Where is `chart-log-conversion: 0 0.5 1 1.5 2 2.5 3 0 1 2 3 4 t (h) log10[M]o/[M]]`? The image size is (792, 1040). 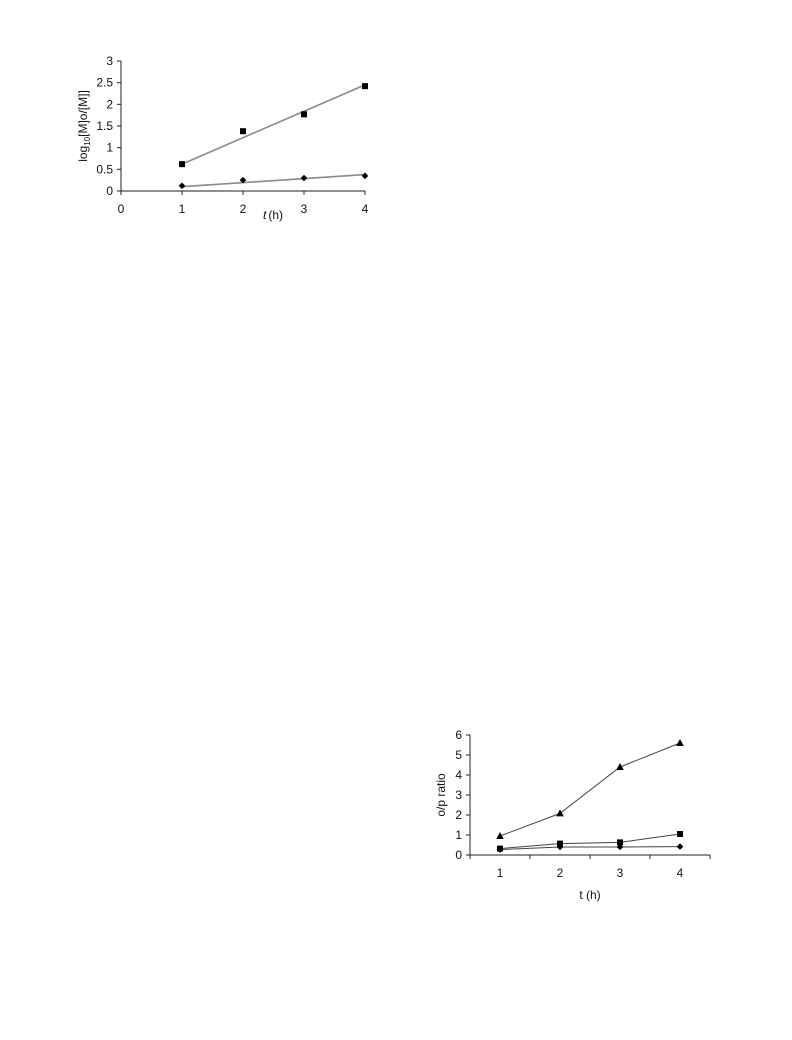
chart-log-conversion: 0 0.5 1 1.5 2 2.5 3 0 1 2 3 4 t (h) log10[M]o/[M]] is located at coordinates (222, 138).